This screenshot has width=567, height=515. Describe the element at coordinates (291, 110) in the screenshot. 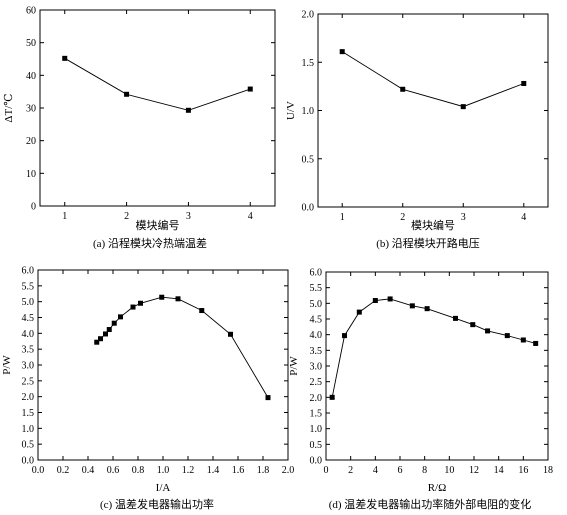

I see `y-axis-label: U/V` at that location.